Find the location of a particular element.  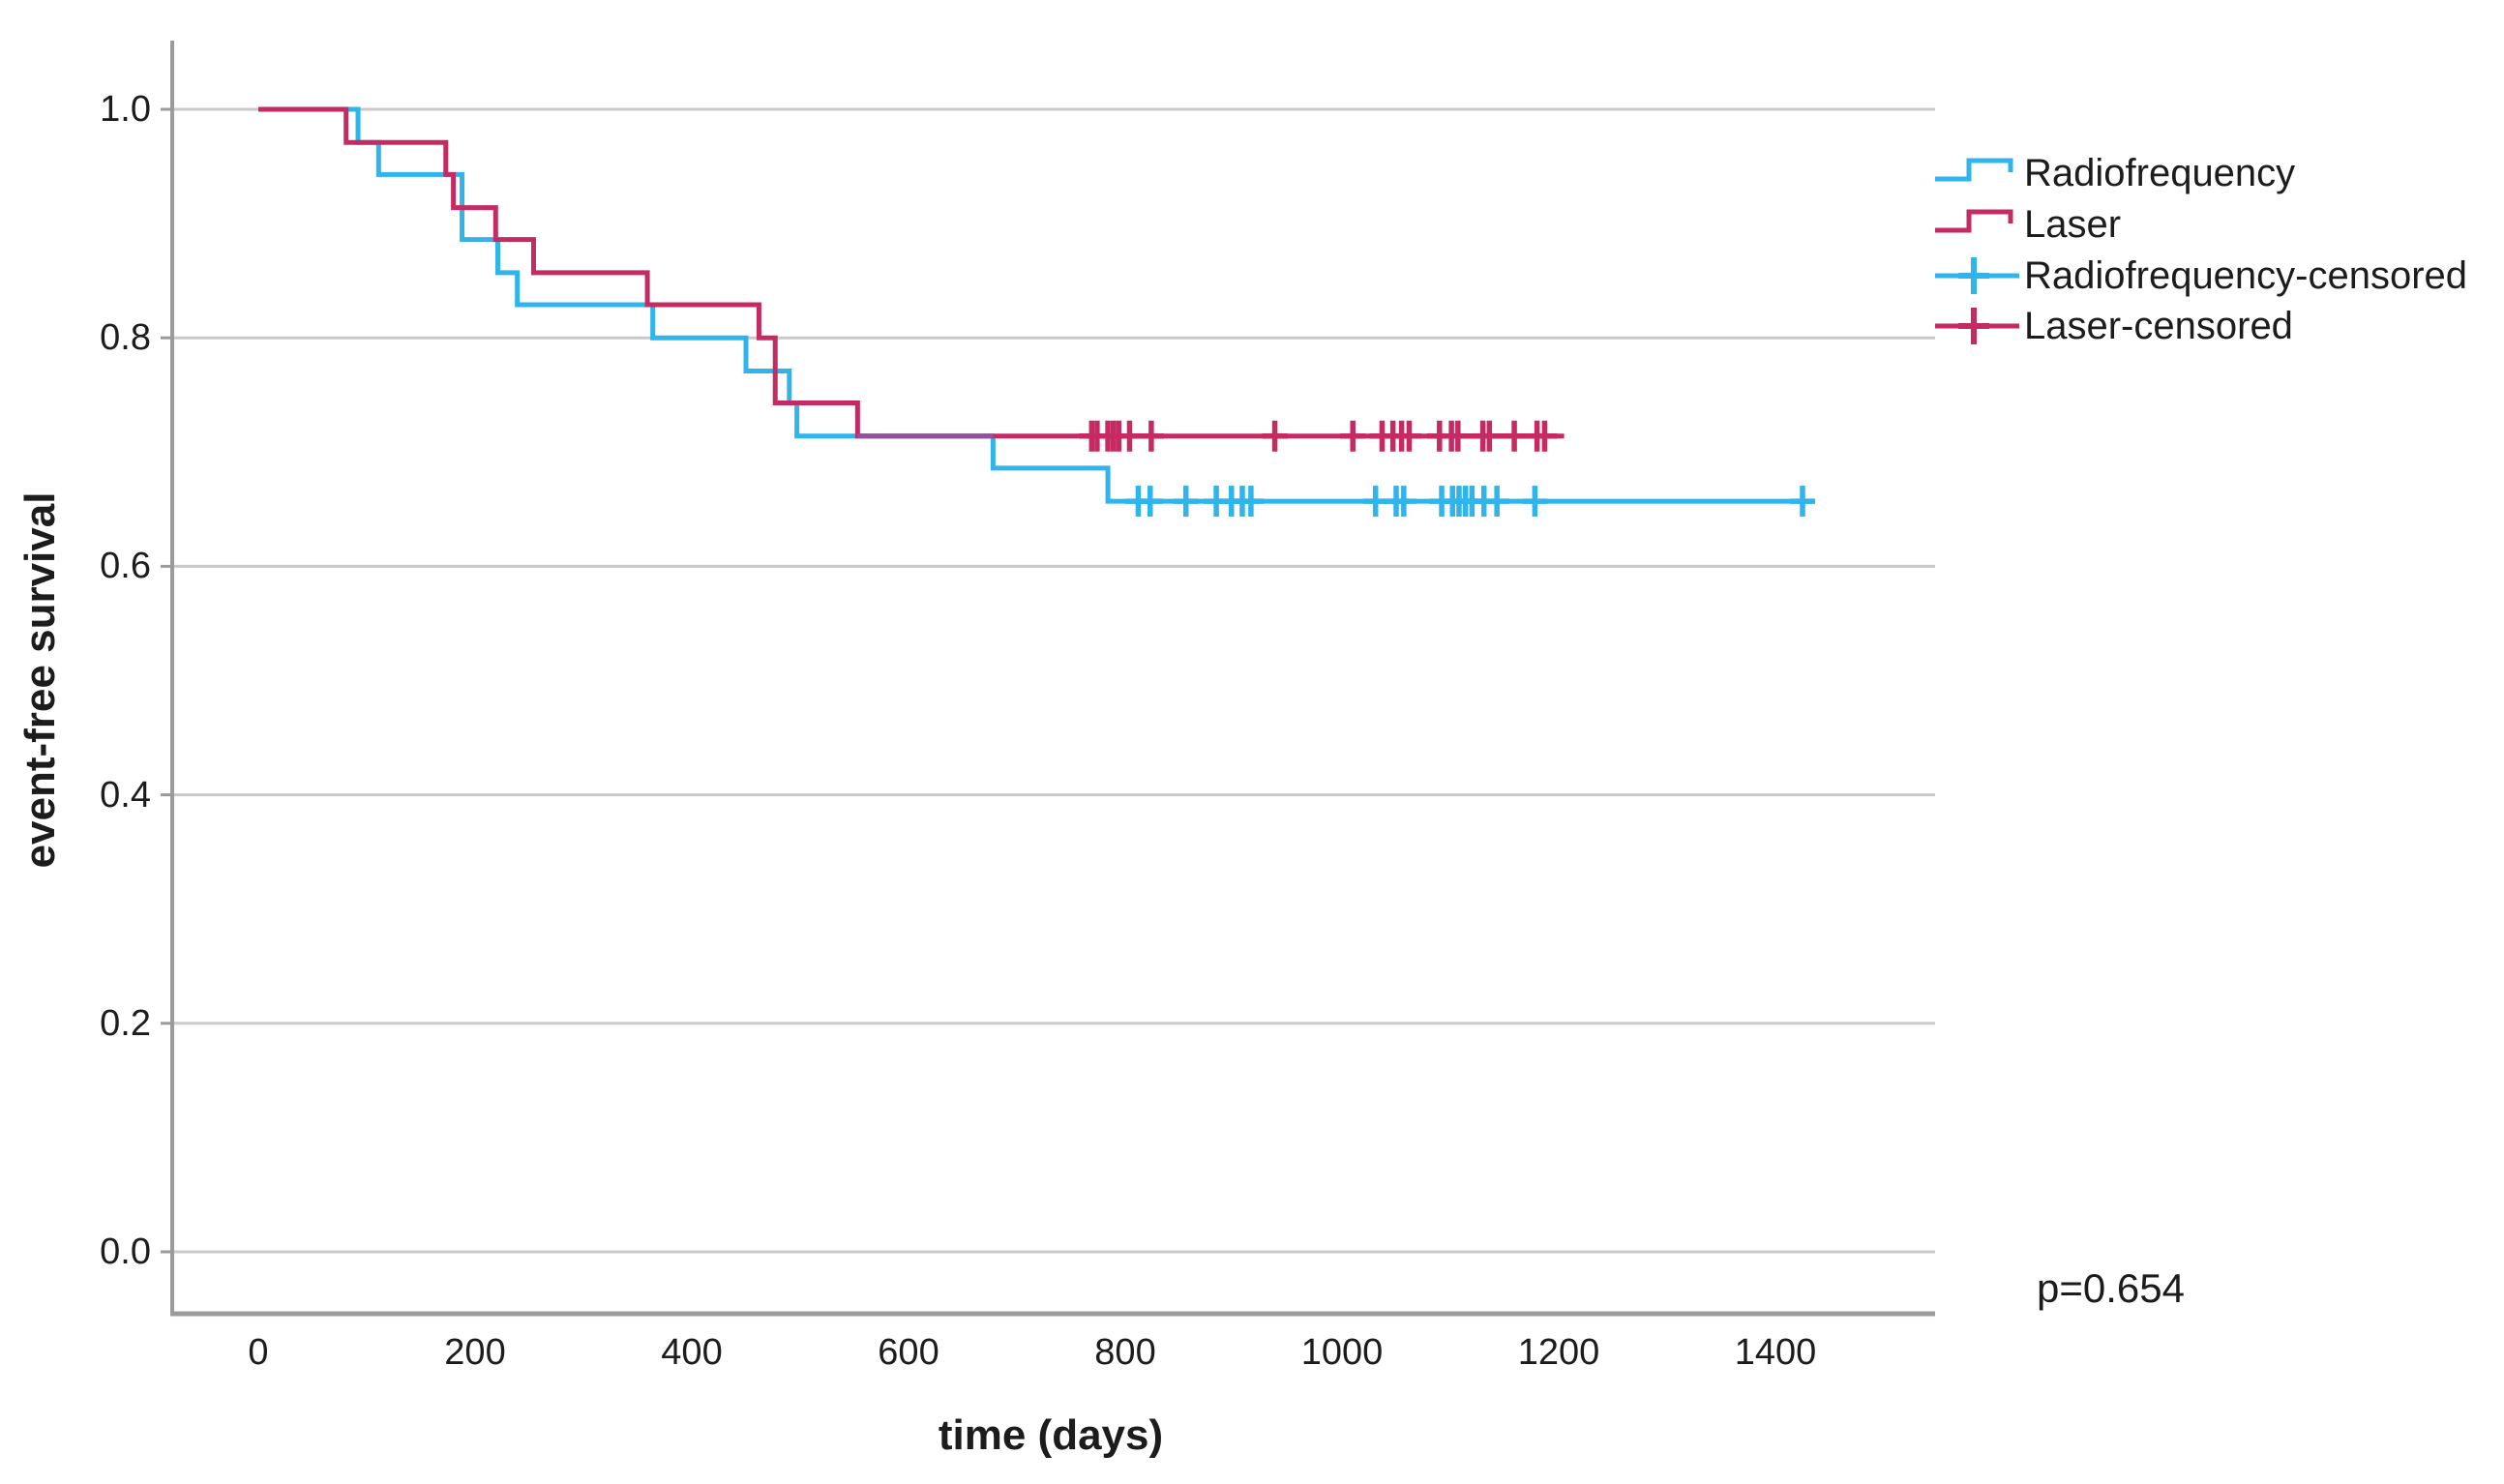

x-tick-label: 600 is located at coordinates (908, 1352).